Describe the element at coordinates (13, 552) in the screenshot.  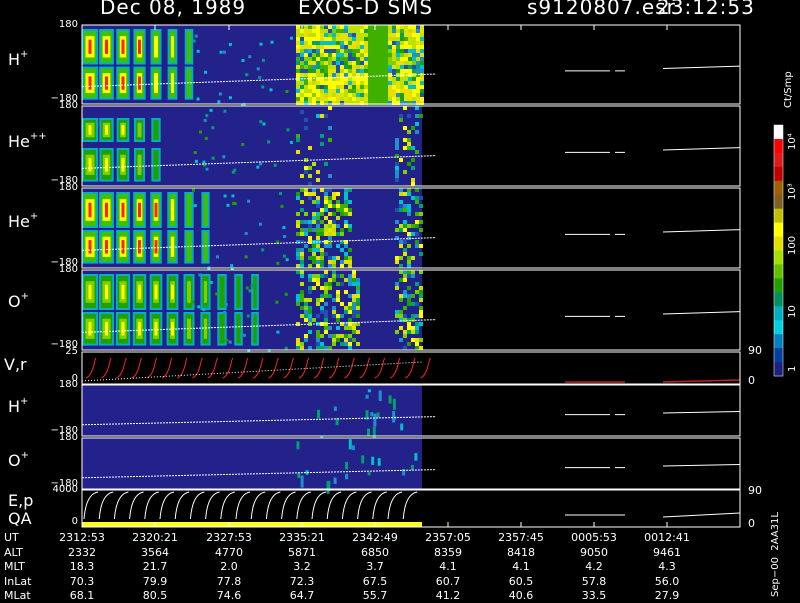
I see `ephemeris-row-label: ALT` at that location.